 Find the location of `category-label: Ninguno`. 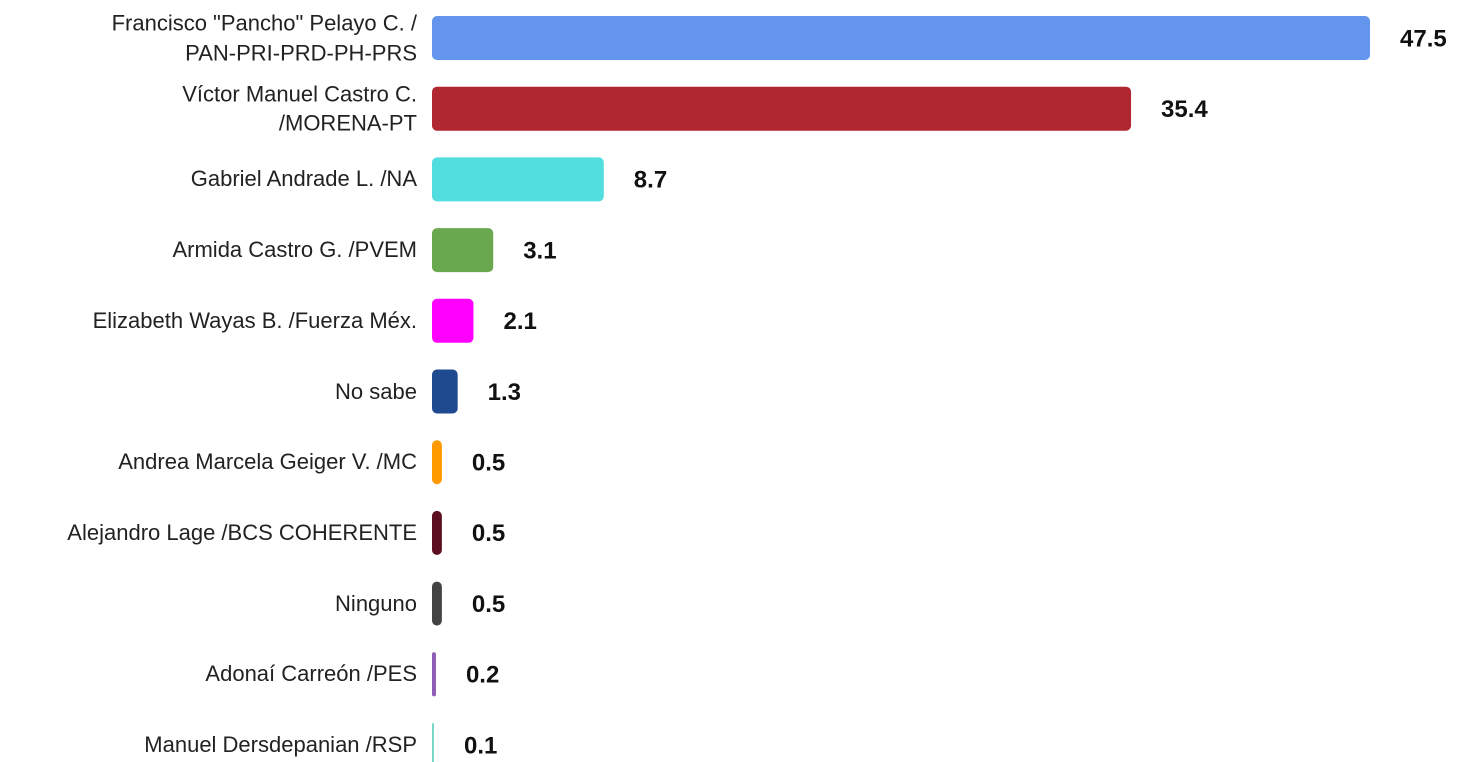

category-label: Ninguno is located at coordinates (376, 603).